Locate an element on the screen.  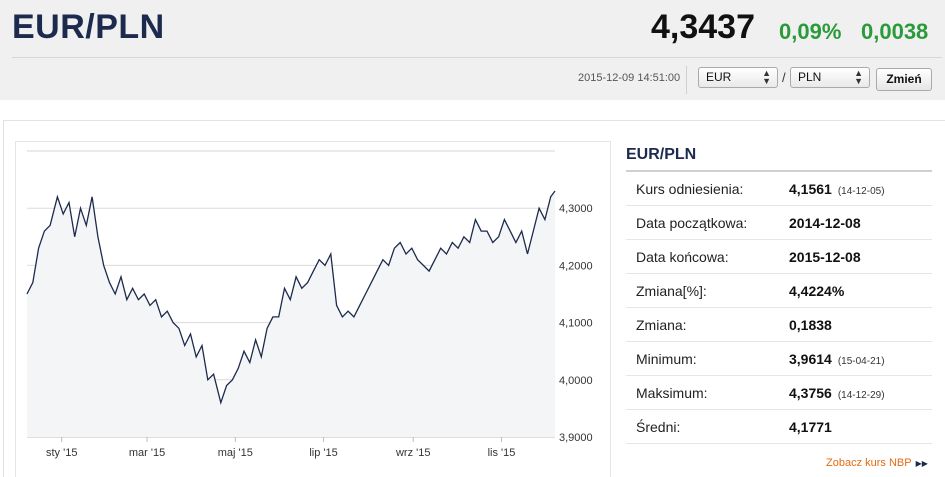
stat-label: Średni: is located at coordinates (658, 427).